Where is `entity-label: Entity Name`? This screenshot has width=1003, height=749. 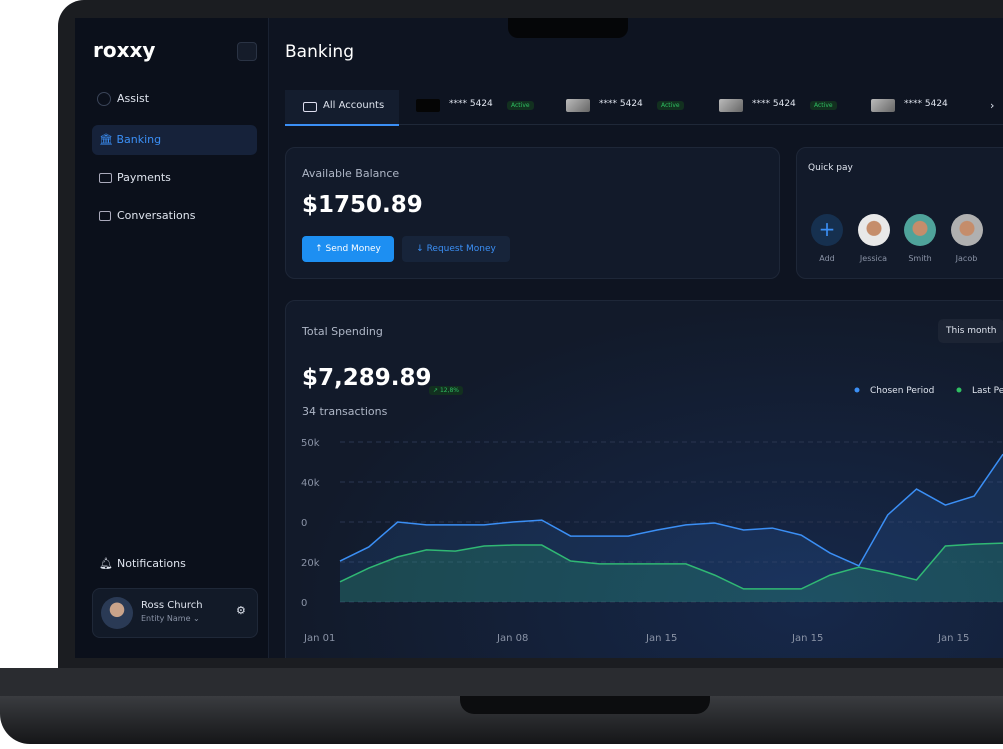
entity-label: Entity Name is located at coordinates (166, 618).